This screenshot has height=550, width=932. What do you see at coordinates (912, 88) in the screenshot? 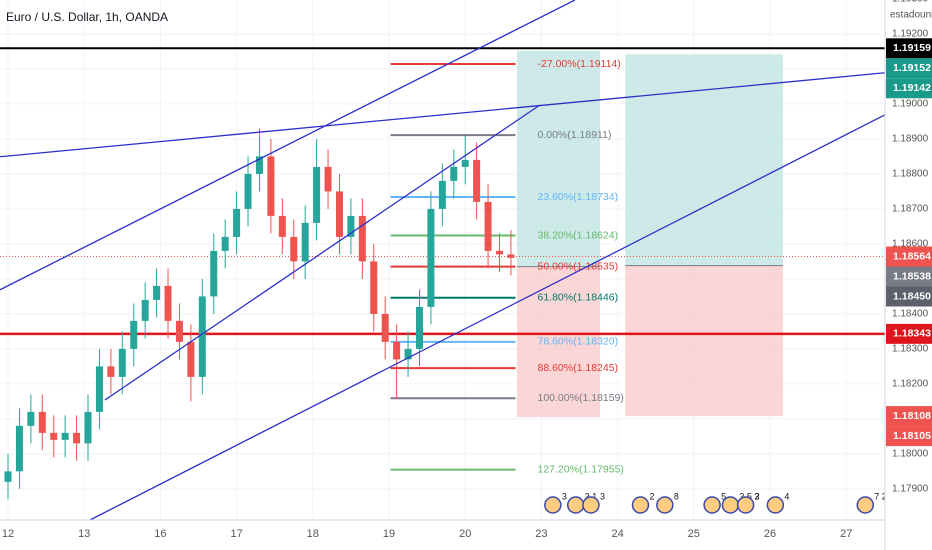
I see `price-label: 1.19142` at bounding box center [912, 88].